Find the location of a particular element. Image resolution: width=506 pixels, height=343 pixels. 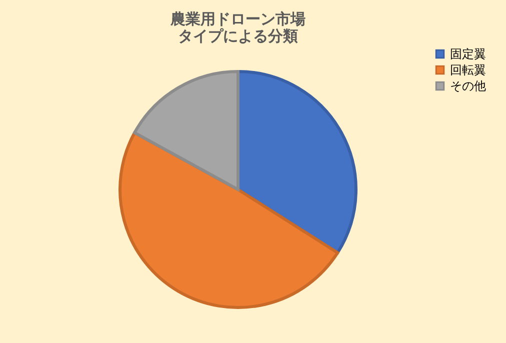

legend-label: 回転翼 is located at coordinates (468, 70).